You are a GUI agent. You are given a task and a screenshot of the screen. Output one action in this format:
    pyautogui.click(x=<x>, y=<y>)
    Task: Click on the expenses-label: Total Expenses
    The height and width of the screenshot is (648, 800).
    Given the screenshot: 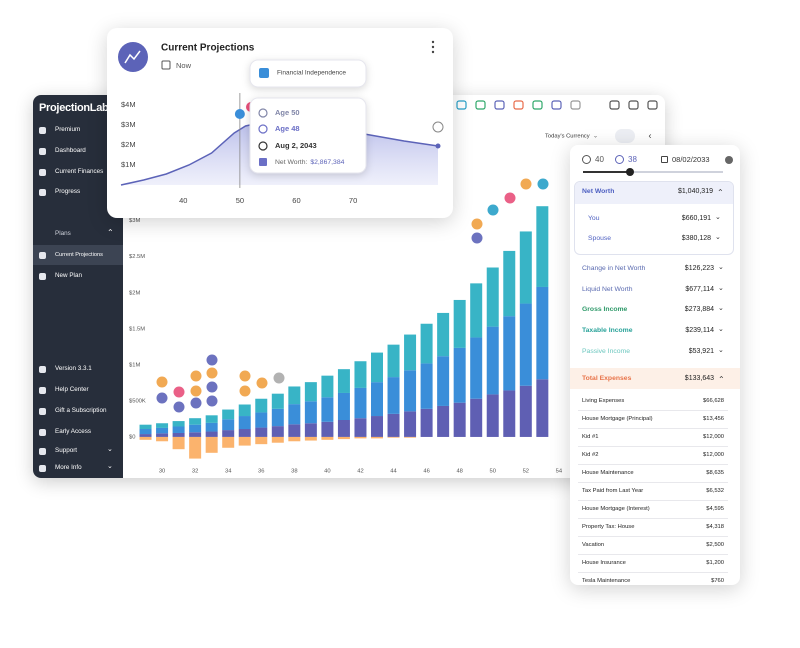 What is the action you would take?
    pyautogui.click(x=607, y=378)
    